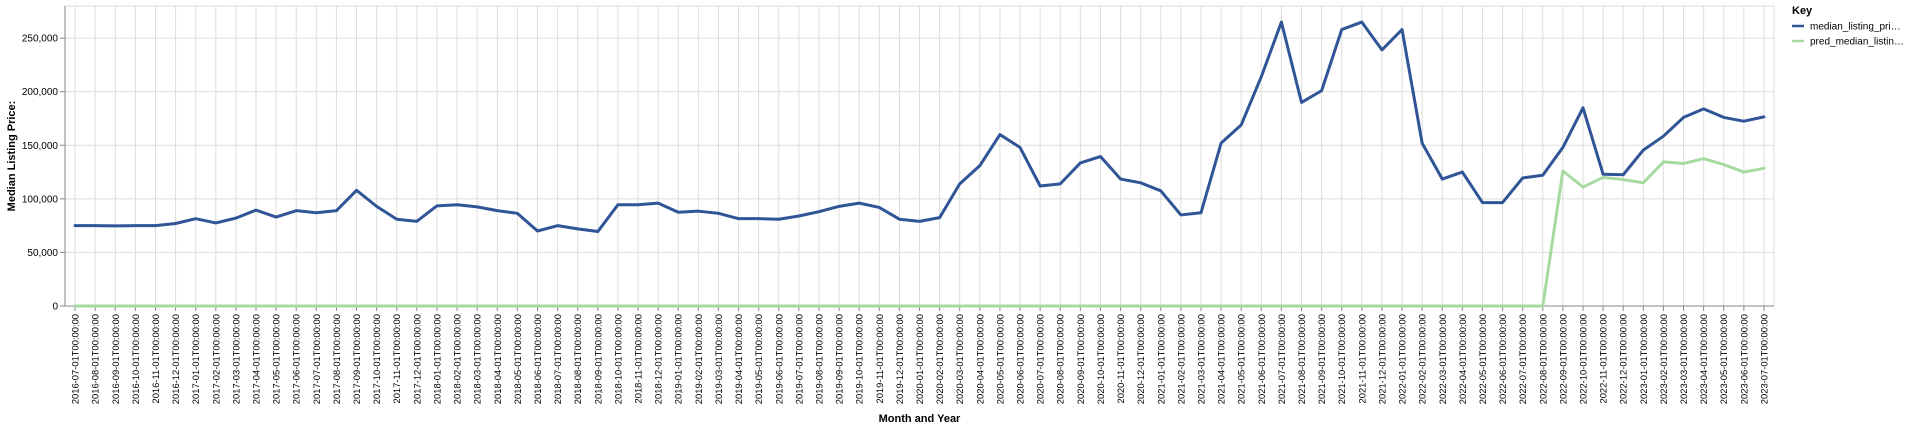 The width and height of the screenshot is (1920, 434). Describe the element at coordinates (557, 359) in the screenshot. I see `x-tick-label: 2018-07-01T00:00:00` at that location.